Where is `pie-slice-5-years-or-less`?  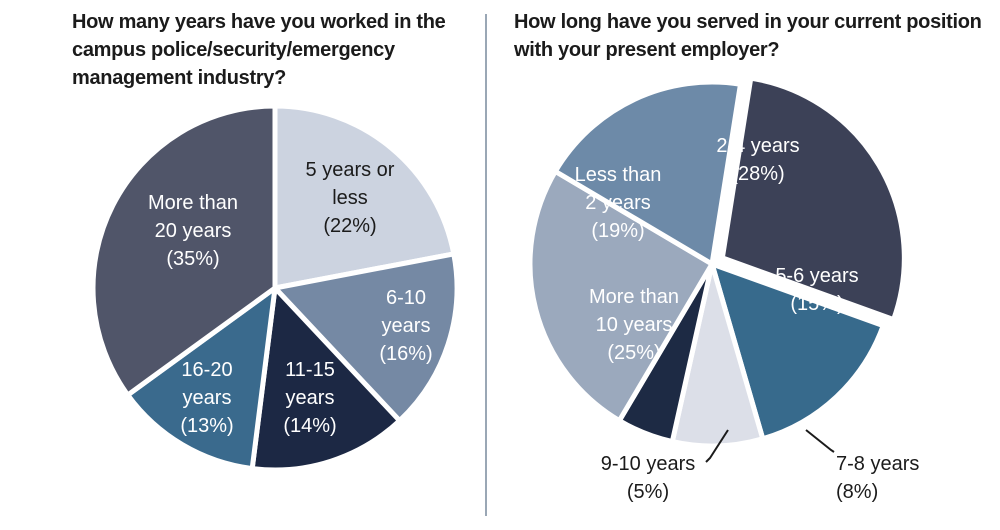
pie-slice-5-years-or-less is located at coordinates (364, 197).